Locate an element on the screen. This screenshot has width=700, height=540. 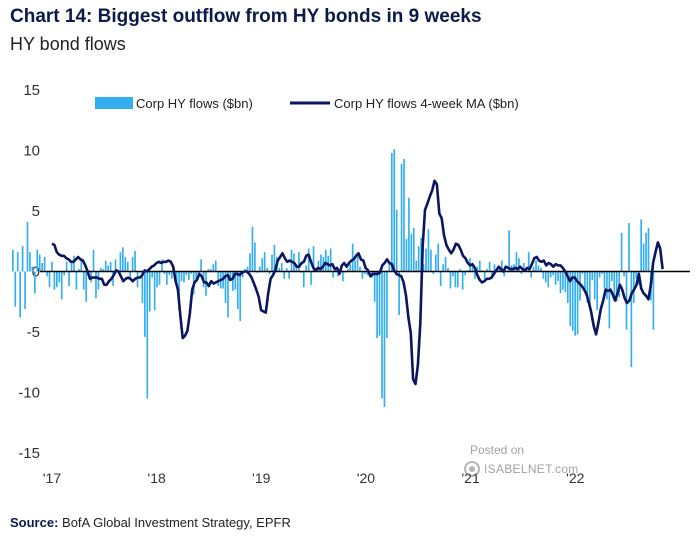
source-label: Source: is located at coordinates (34, 522).